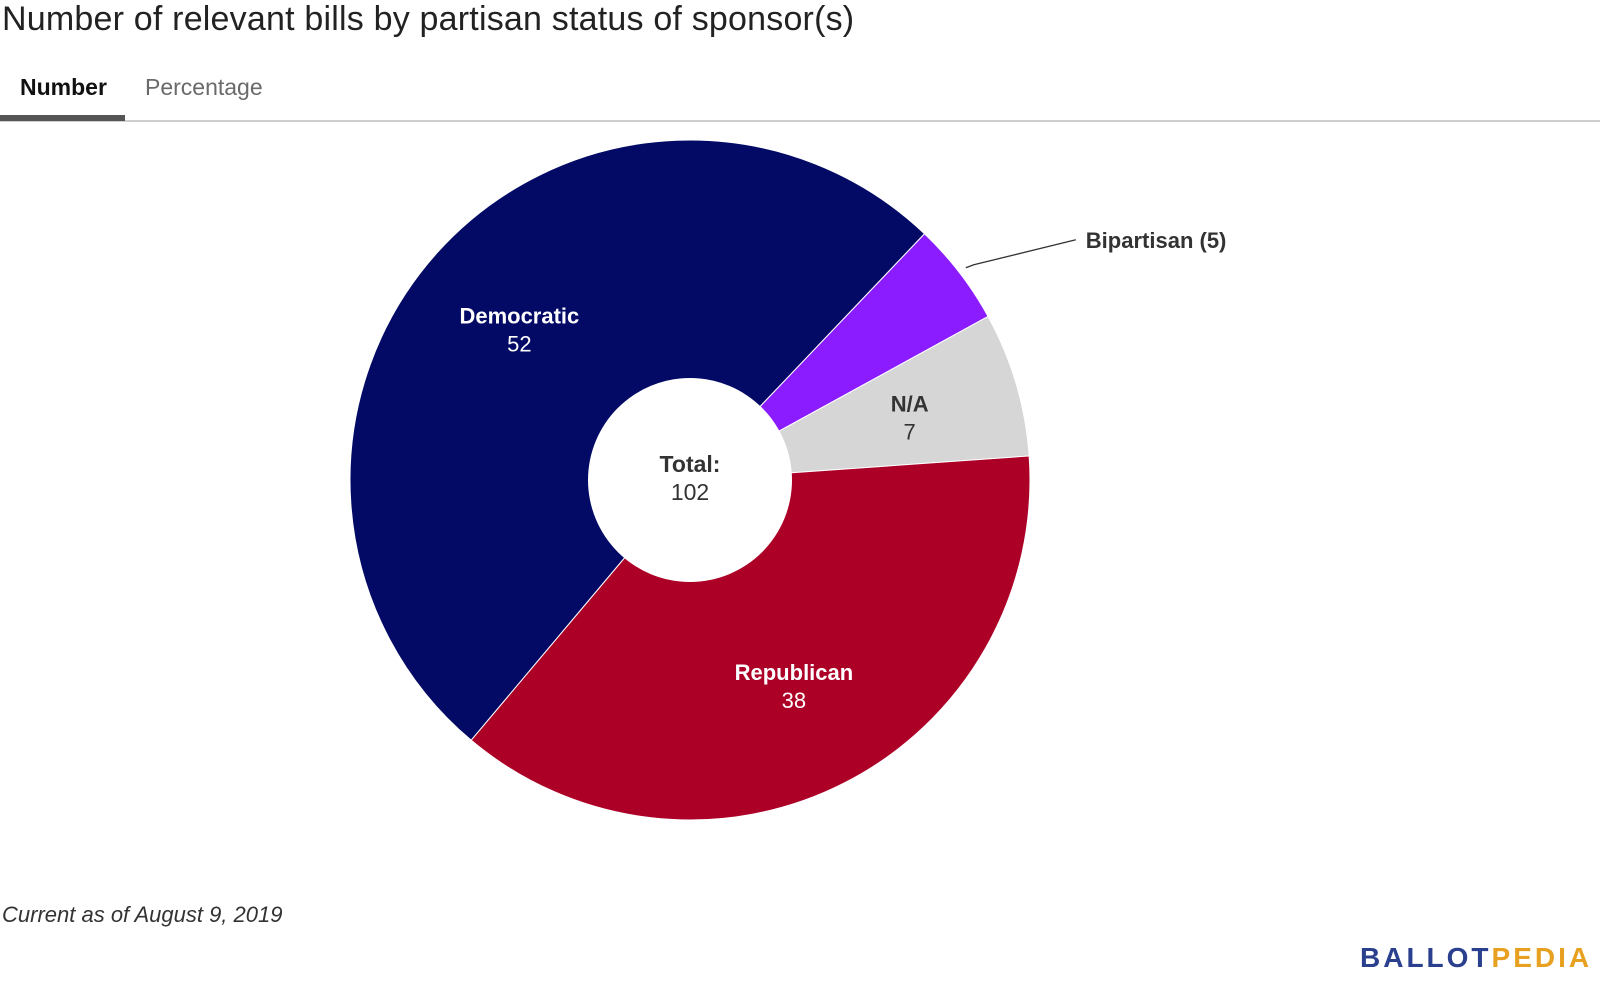 The height and width of the screenshot is (1000, 1600). What do you see at coordinates (63, 87) in the screenshot?
I see `tab-number: Number` at bounding box center [63, 87].